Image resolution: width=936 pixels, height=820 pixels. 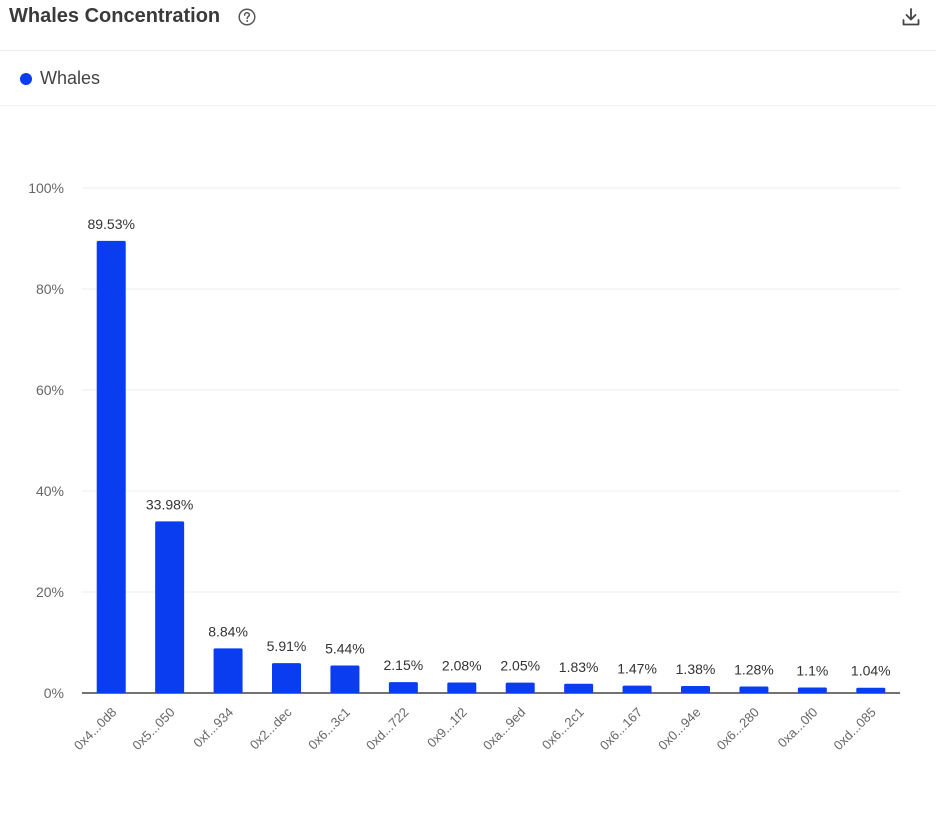 What do you see at coordinates (679, 729) in the screenshot?
I see `x-tick-label: 0x0...94e` at bounding box center [679, 729].